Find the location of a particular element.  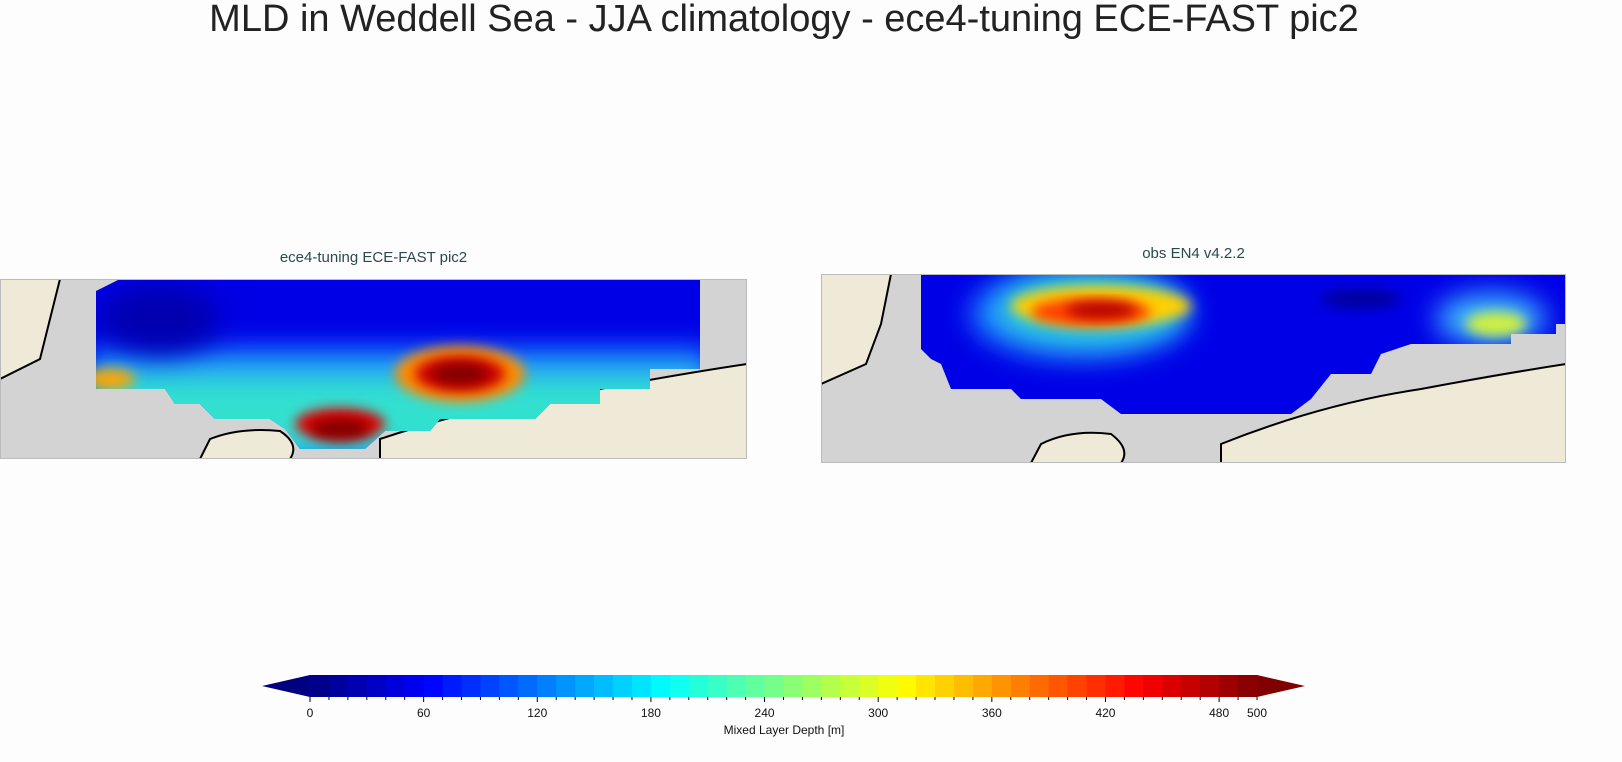

land-antarctica is located at coordinates (1393, 412).